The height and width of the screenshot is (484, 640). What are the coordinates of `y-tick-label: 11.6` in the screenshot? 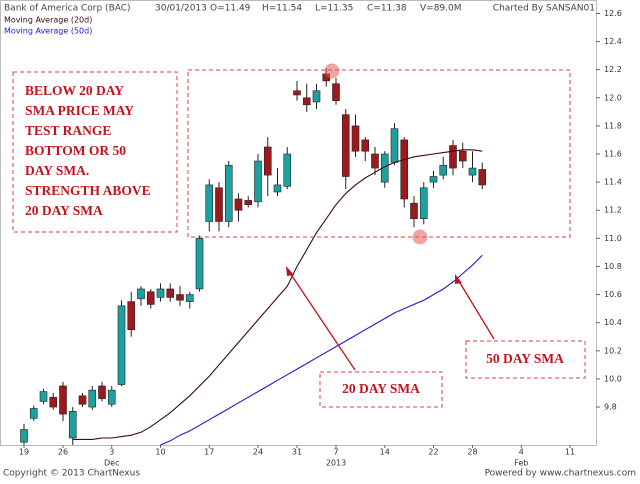 It's located at (613, 154).